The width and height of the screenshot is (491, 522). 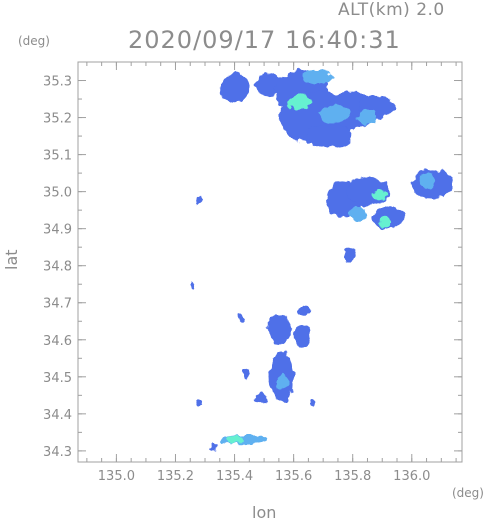 I want to click on x-axis-unit: (deg), so click(x=468, y=493).